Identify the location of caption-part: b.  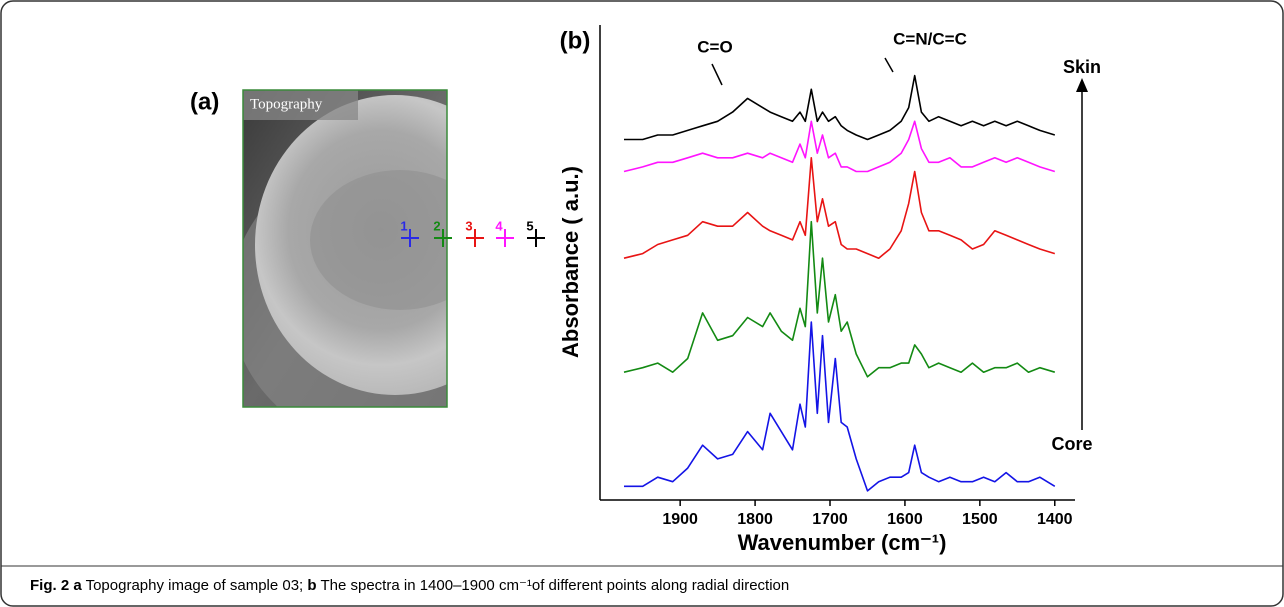
(311, 585).